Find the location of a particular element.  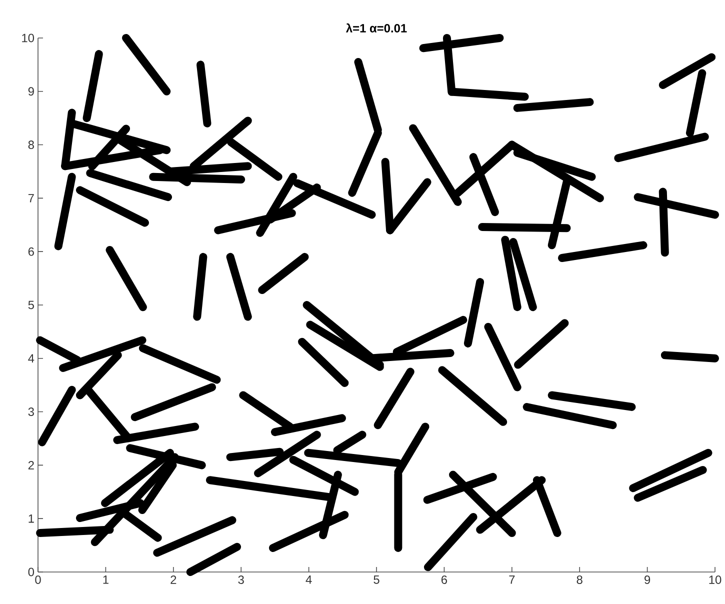

x-tick-label: 1 is located at coordinates (105, 580).